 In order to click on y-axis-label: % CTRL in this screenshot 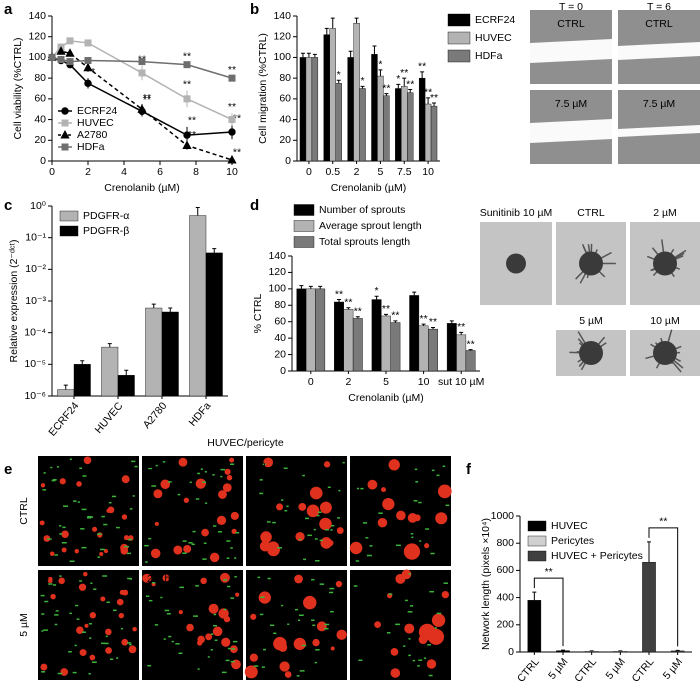, I will do `click(258, 314)`.